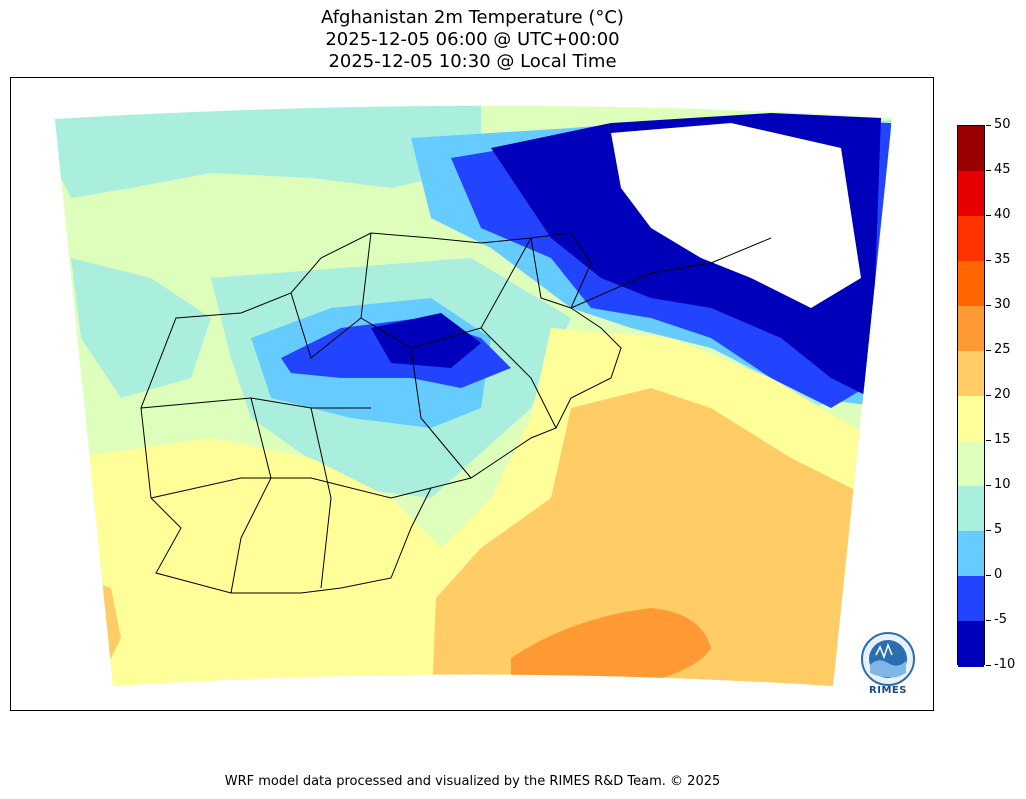 The height and width of the screenshot is (799, 1026). Describe the element at coordinates (268, 151) in the screenshot. I see `field-5-10-north` at that location.